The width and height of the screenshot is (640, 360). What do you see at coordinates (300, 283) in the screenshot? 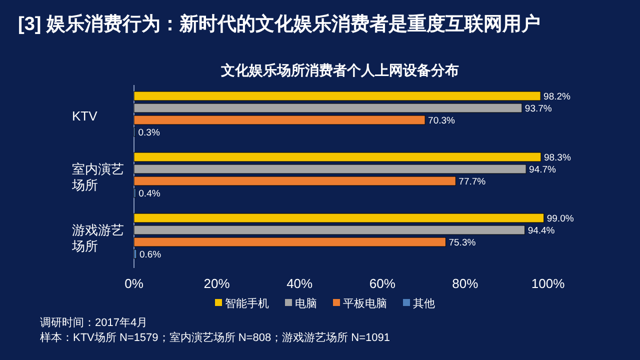
I see `x-tick-label: 40%` at bounding box center [300, 283].